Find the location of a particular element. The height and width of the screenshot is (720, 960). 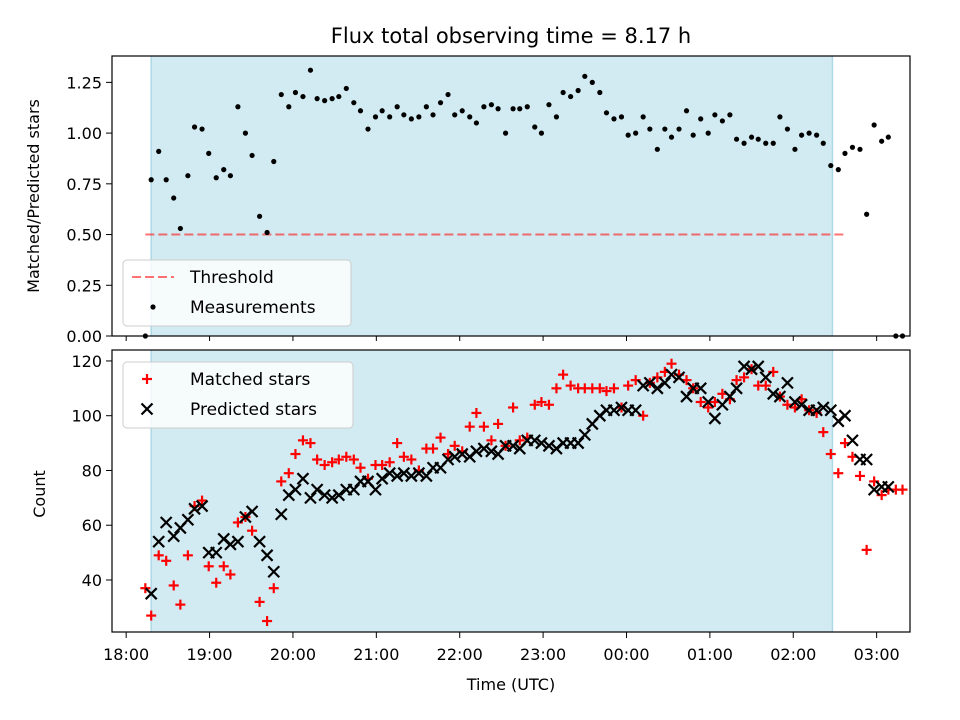

count-legend: Matched stars Predicted stars is located at coordinates (238, 395).